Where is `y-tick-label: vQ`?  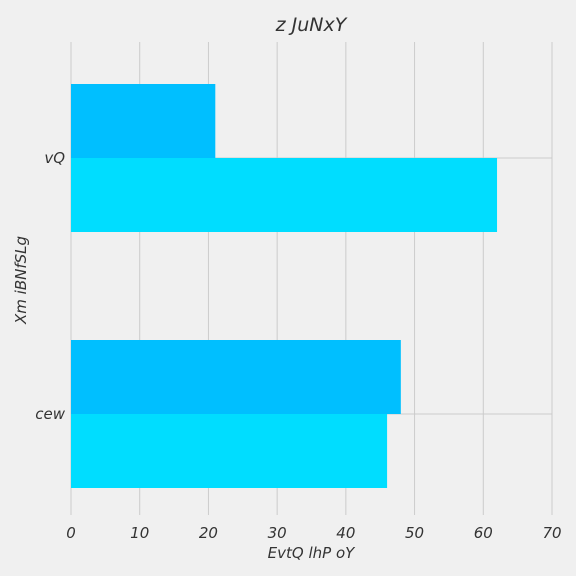
y-tick-label: vQ is located at coordinates (54, 158).